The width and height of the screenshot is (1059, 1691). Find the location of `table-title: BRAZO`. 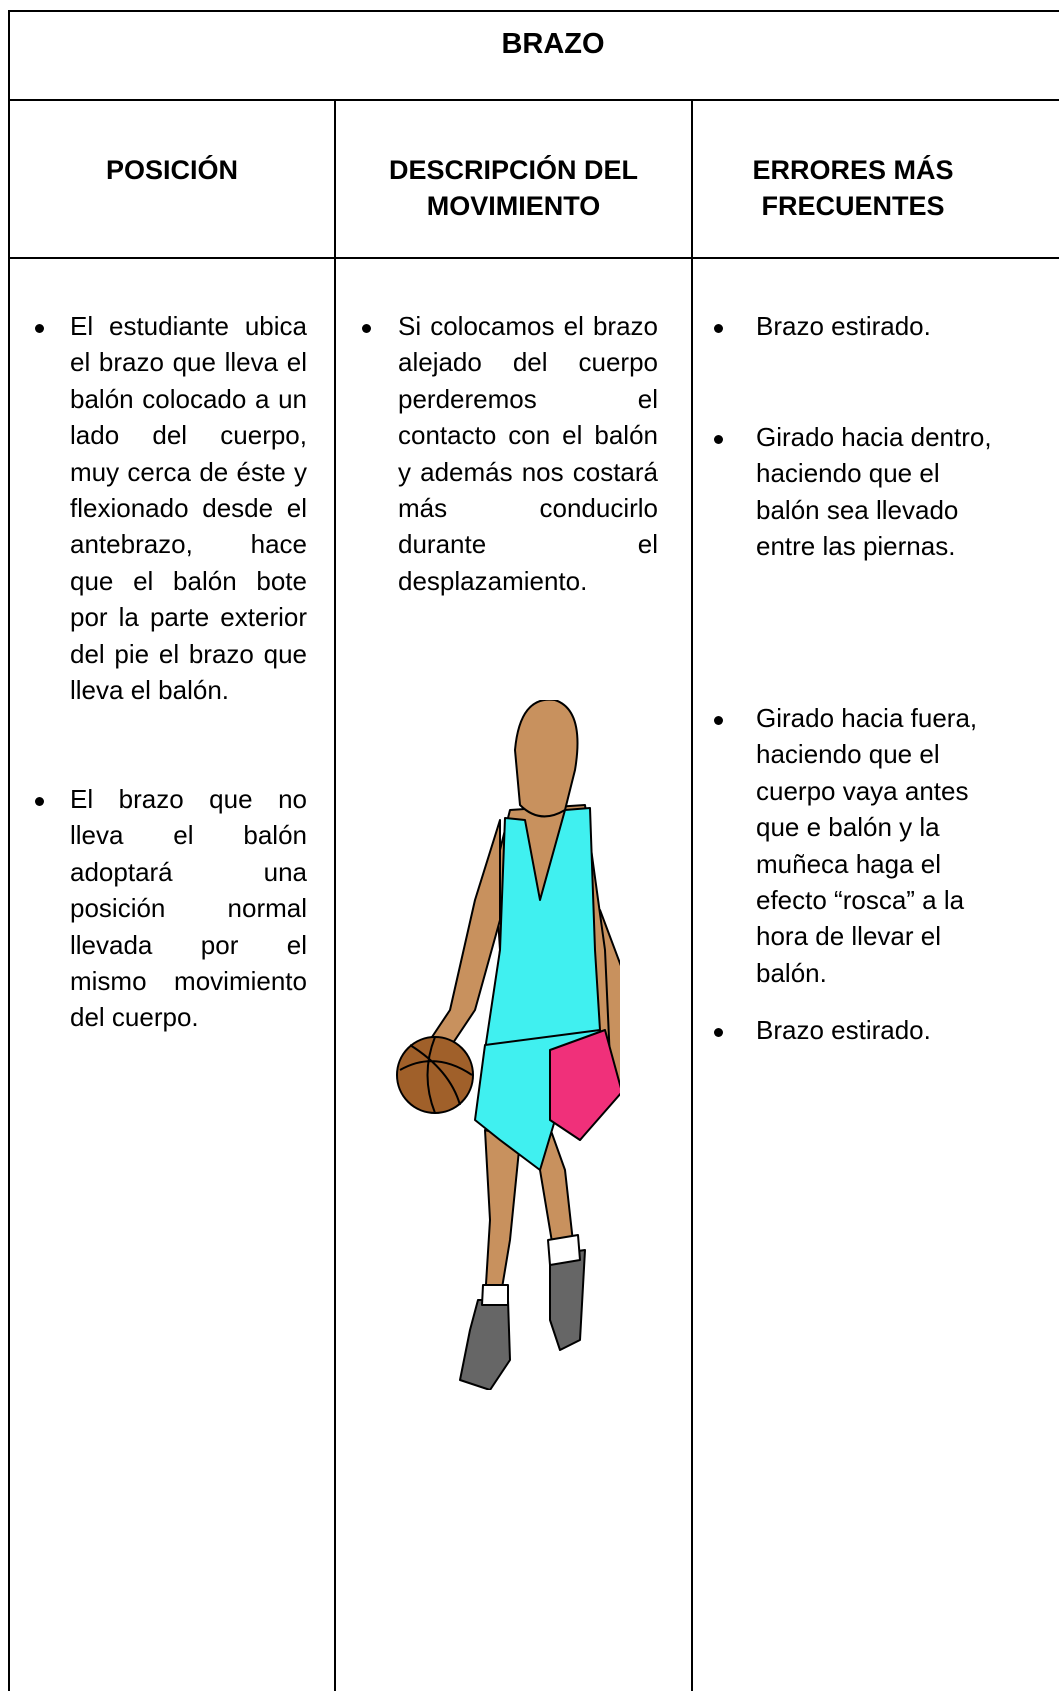

table-title: BRAZO is located at coordinates (553, 44).